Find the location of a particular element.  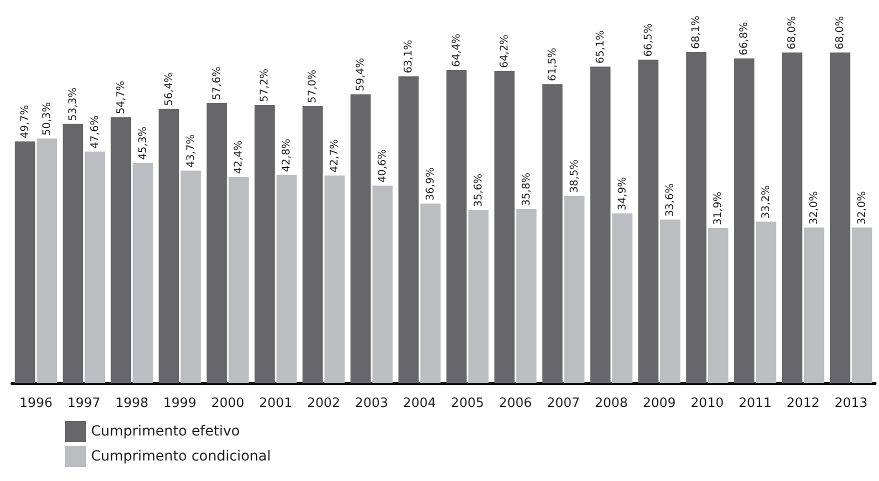

x-tick-label: 2001 is located at coordinates (275, 403).